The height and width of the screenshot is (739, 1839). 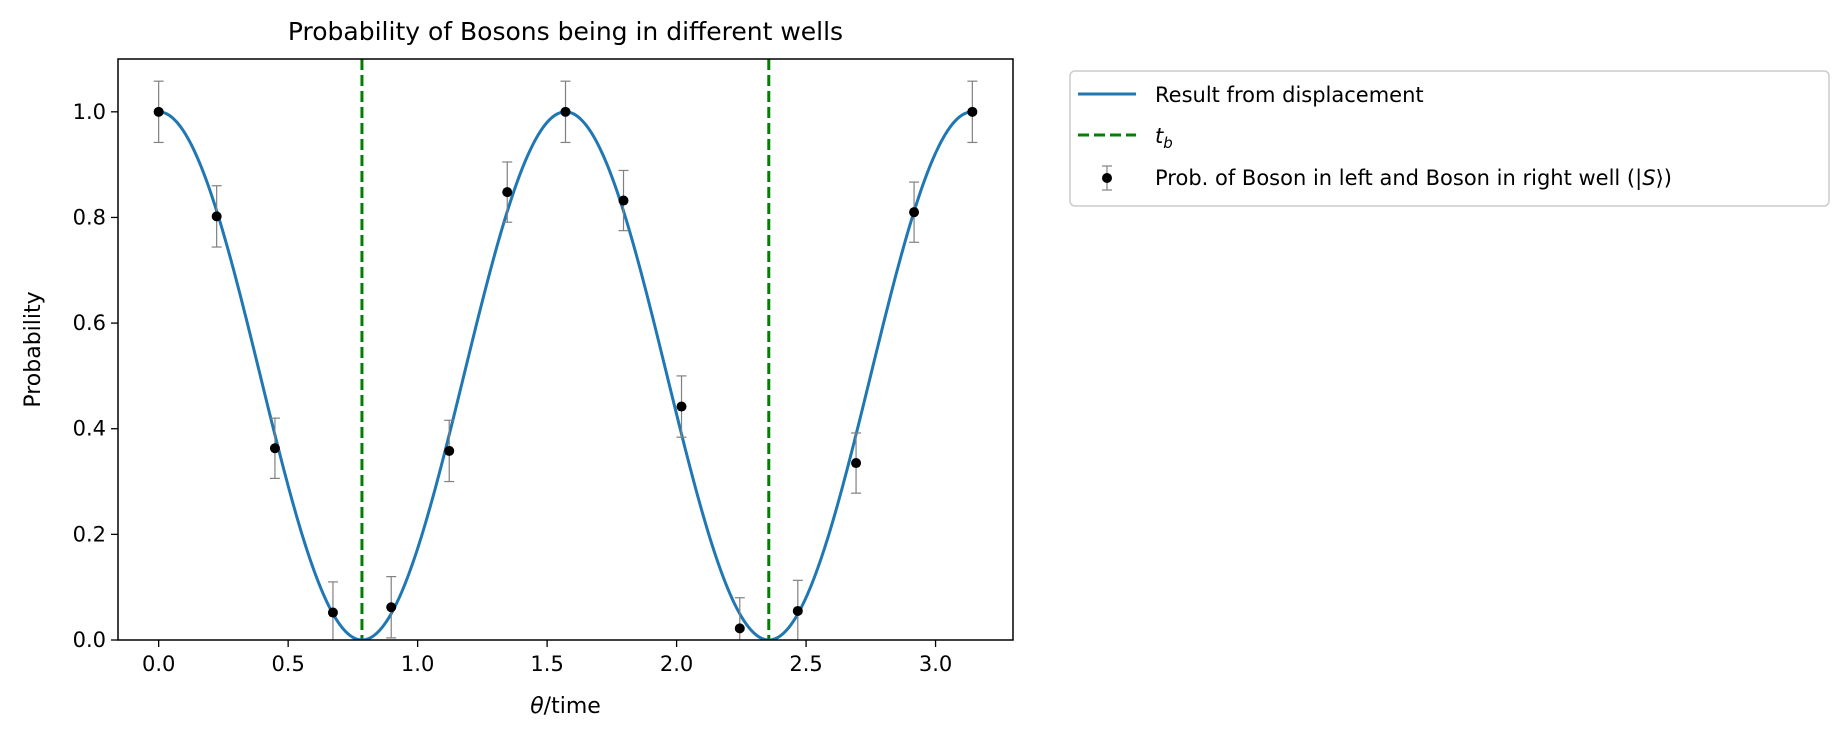 What do you see at coordinates (537, 706) in the screenshot?
I see `x-axis-label-math: θ` at bounding box center [537, 706].